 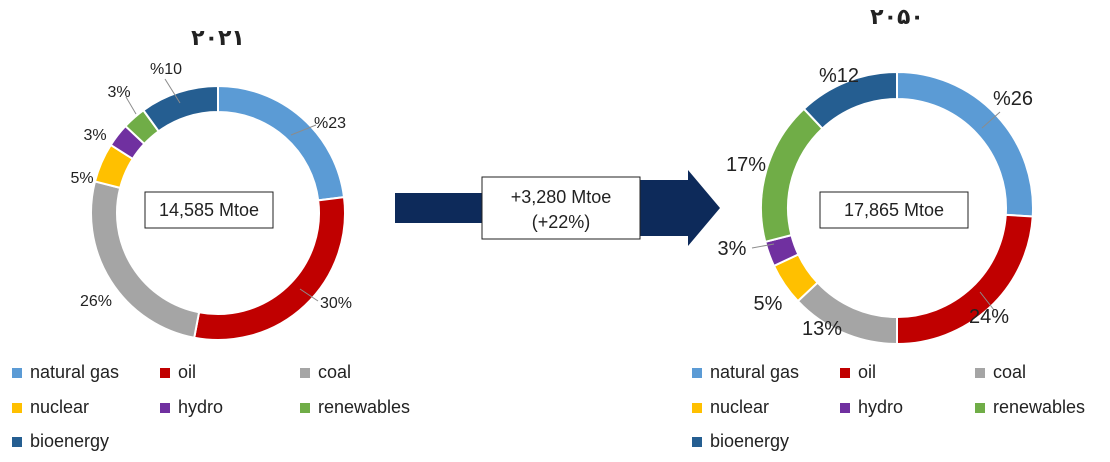 What do you see at coordinates (336, 303) in the screenshot?
I see `data-label-oil: 30%` at bounding box center [336, 303].